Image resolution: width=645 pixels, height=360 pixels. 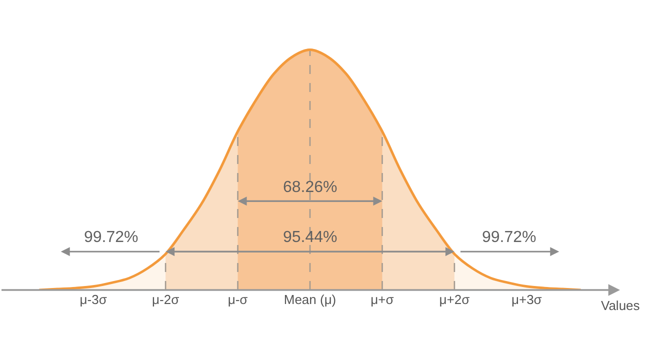 What do you see at coordinates (238, 299) in the screenshot?
I see `x-tick-label: μ-σ` at bounding box center [238, 299].